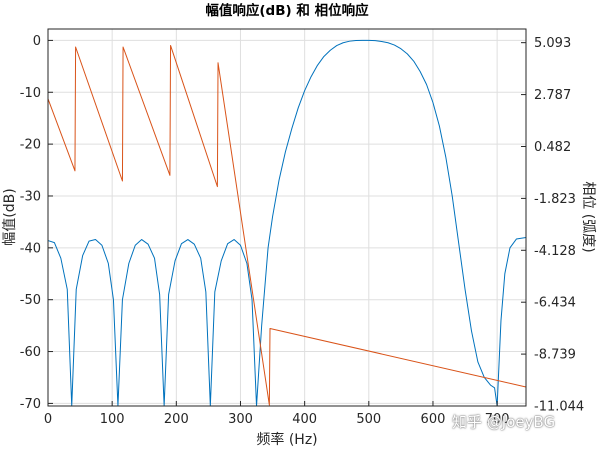 Image resolution: width=600 pixels, height=452 pixels. I want to click on y-left-ticks: 0 -10 -20 -30 -40 -50 -60 -70, so click(36, 223).